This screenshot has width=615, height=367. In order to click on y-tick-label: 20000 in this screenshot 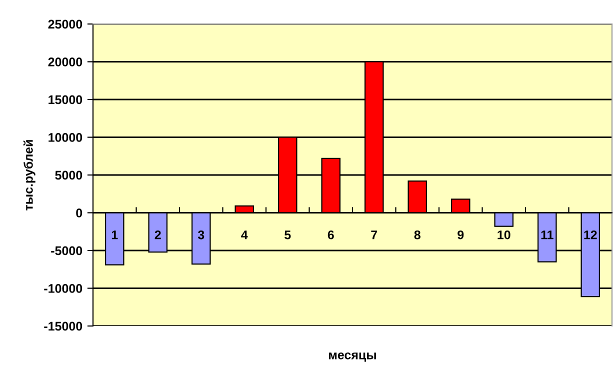, I will do `click(65, 62)`.